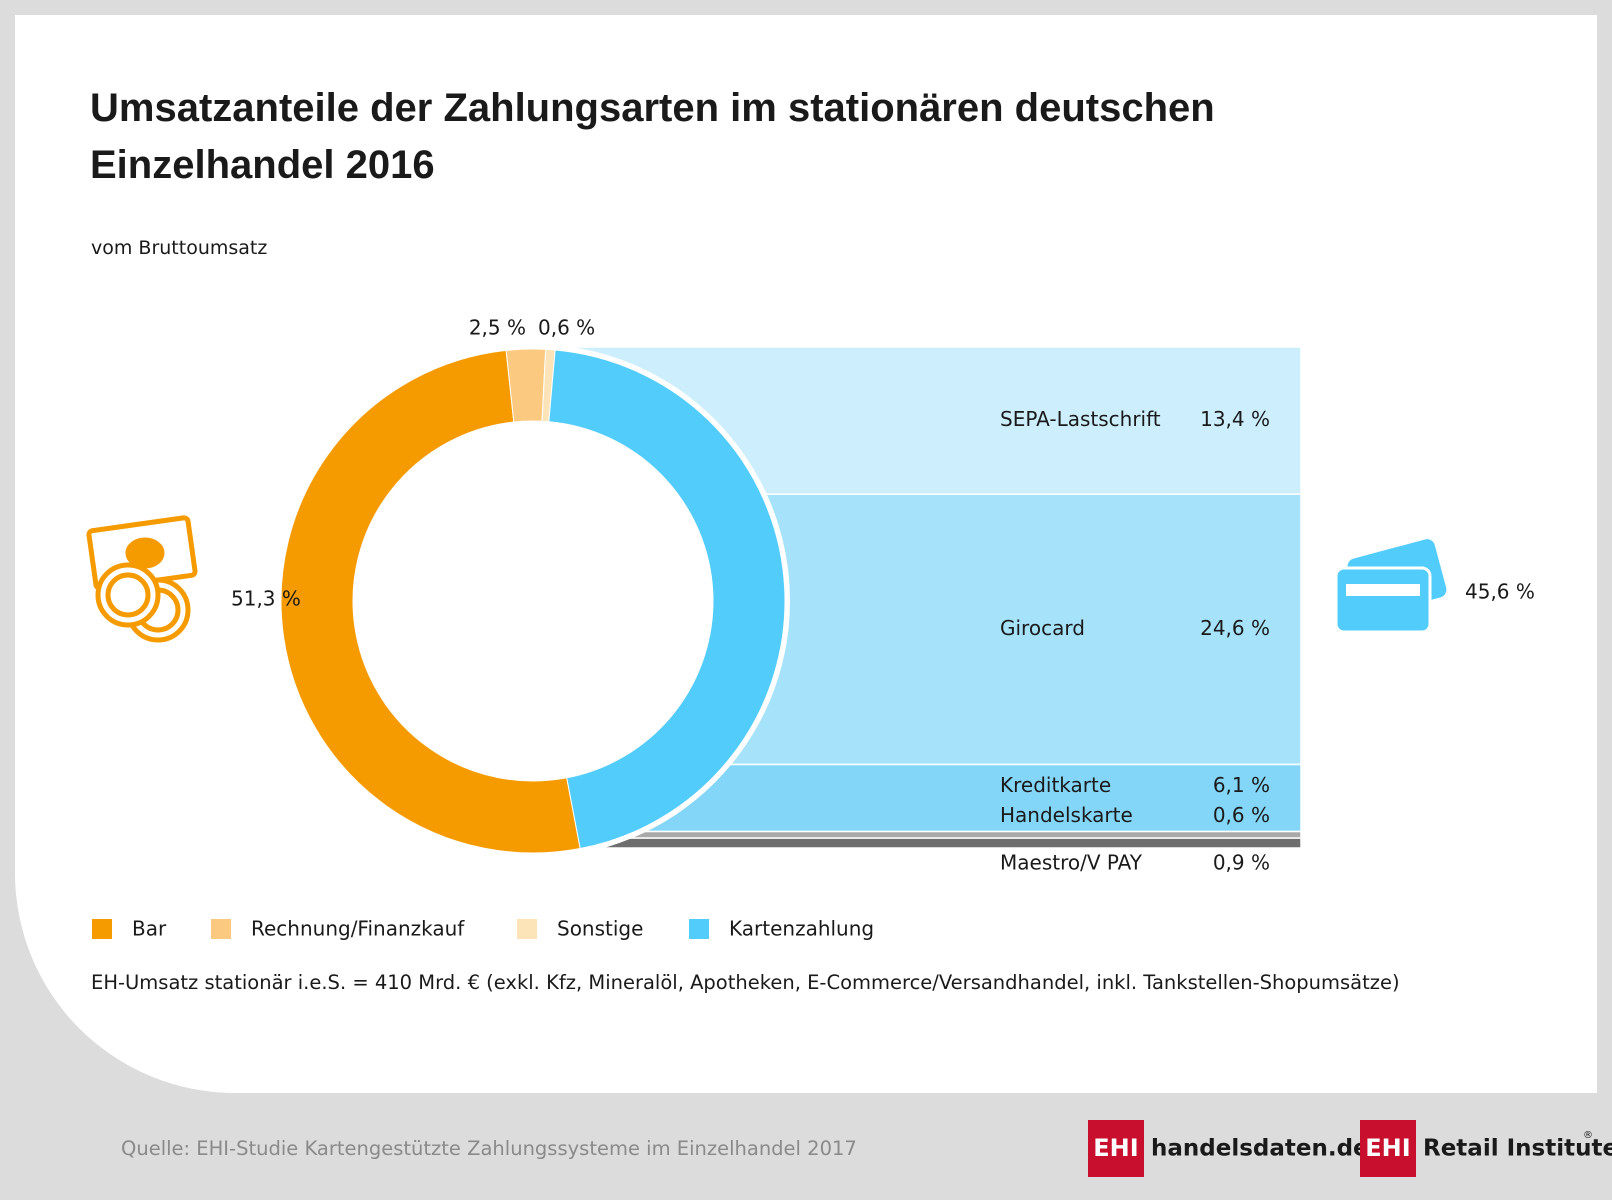 The width and height of the screenshot is (1612, 1200). What do you see at coordinates (266, 599) in the screenshot?
I see `value-label: 51,3 %` at bounding box center [266, 599].